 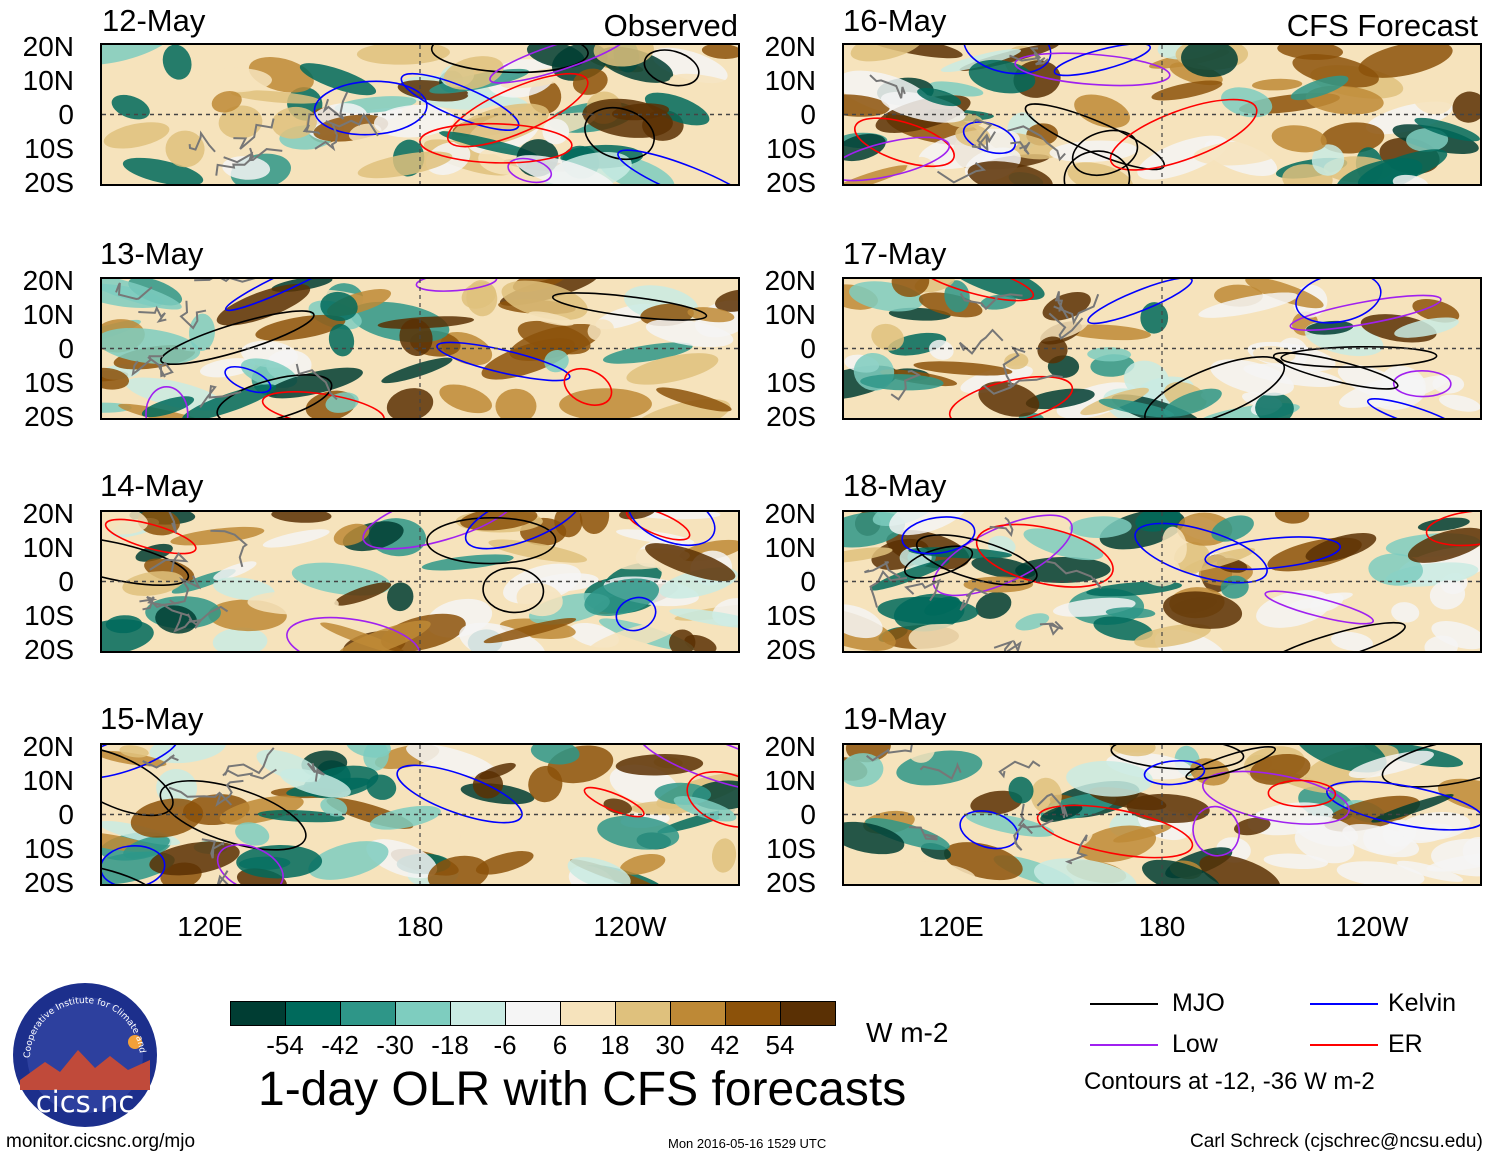 What do you see at coordinates (1124, 1004) in the screenshot?
I see `legend-line-mjo` at bounding box center [1124, 1004].